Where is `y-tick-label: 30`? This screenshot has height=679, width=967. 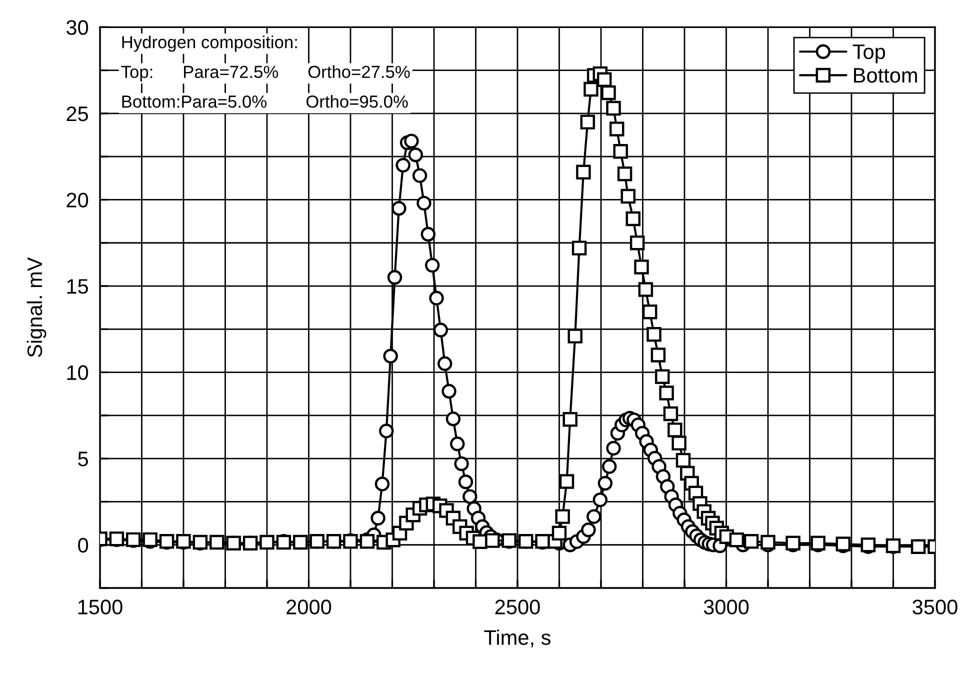
y-tick-label: 30 is located at coordinates (77, 27).